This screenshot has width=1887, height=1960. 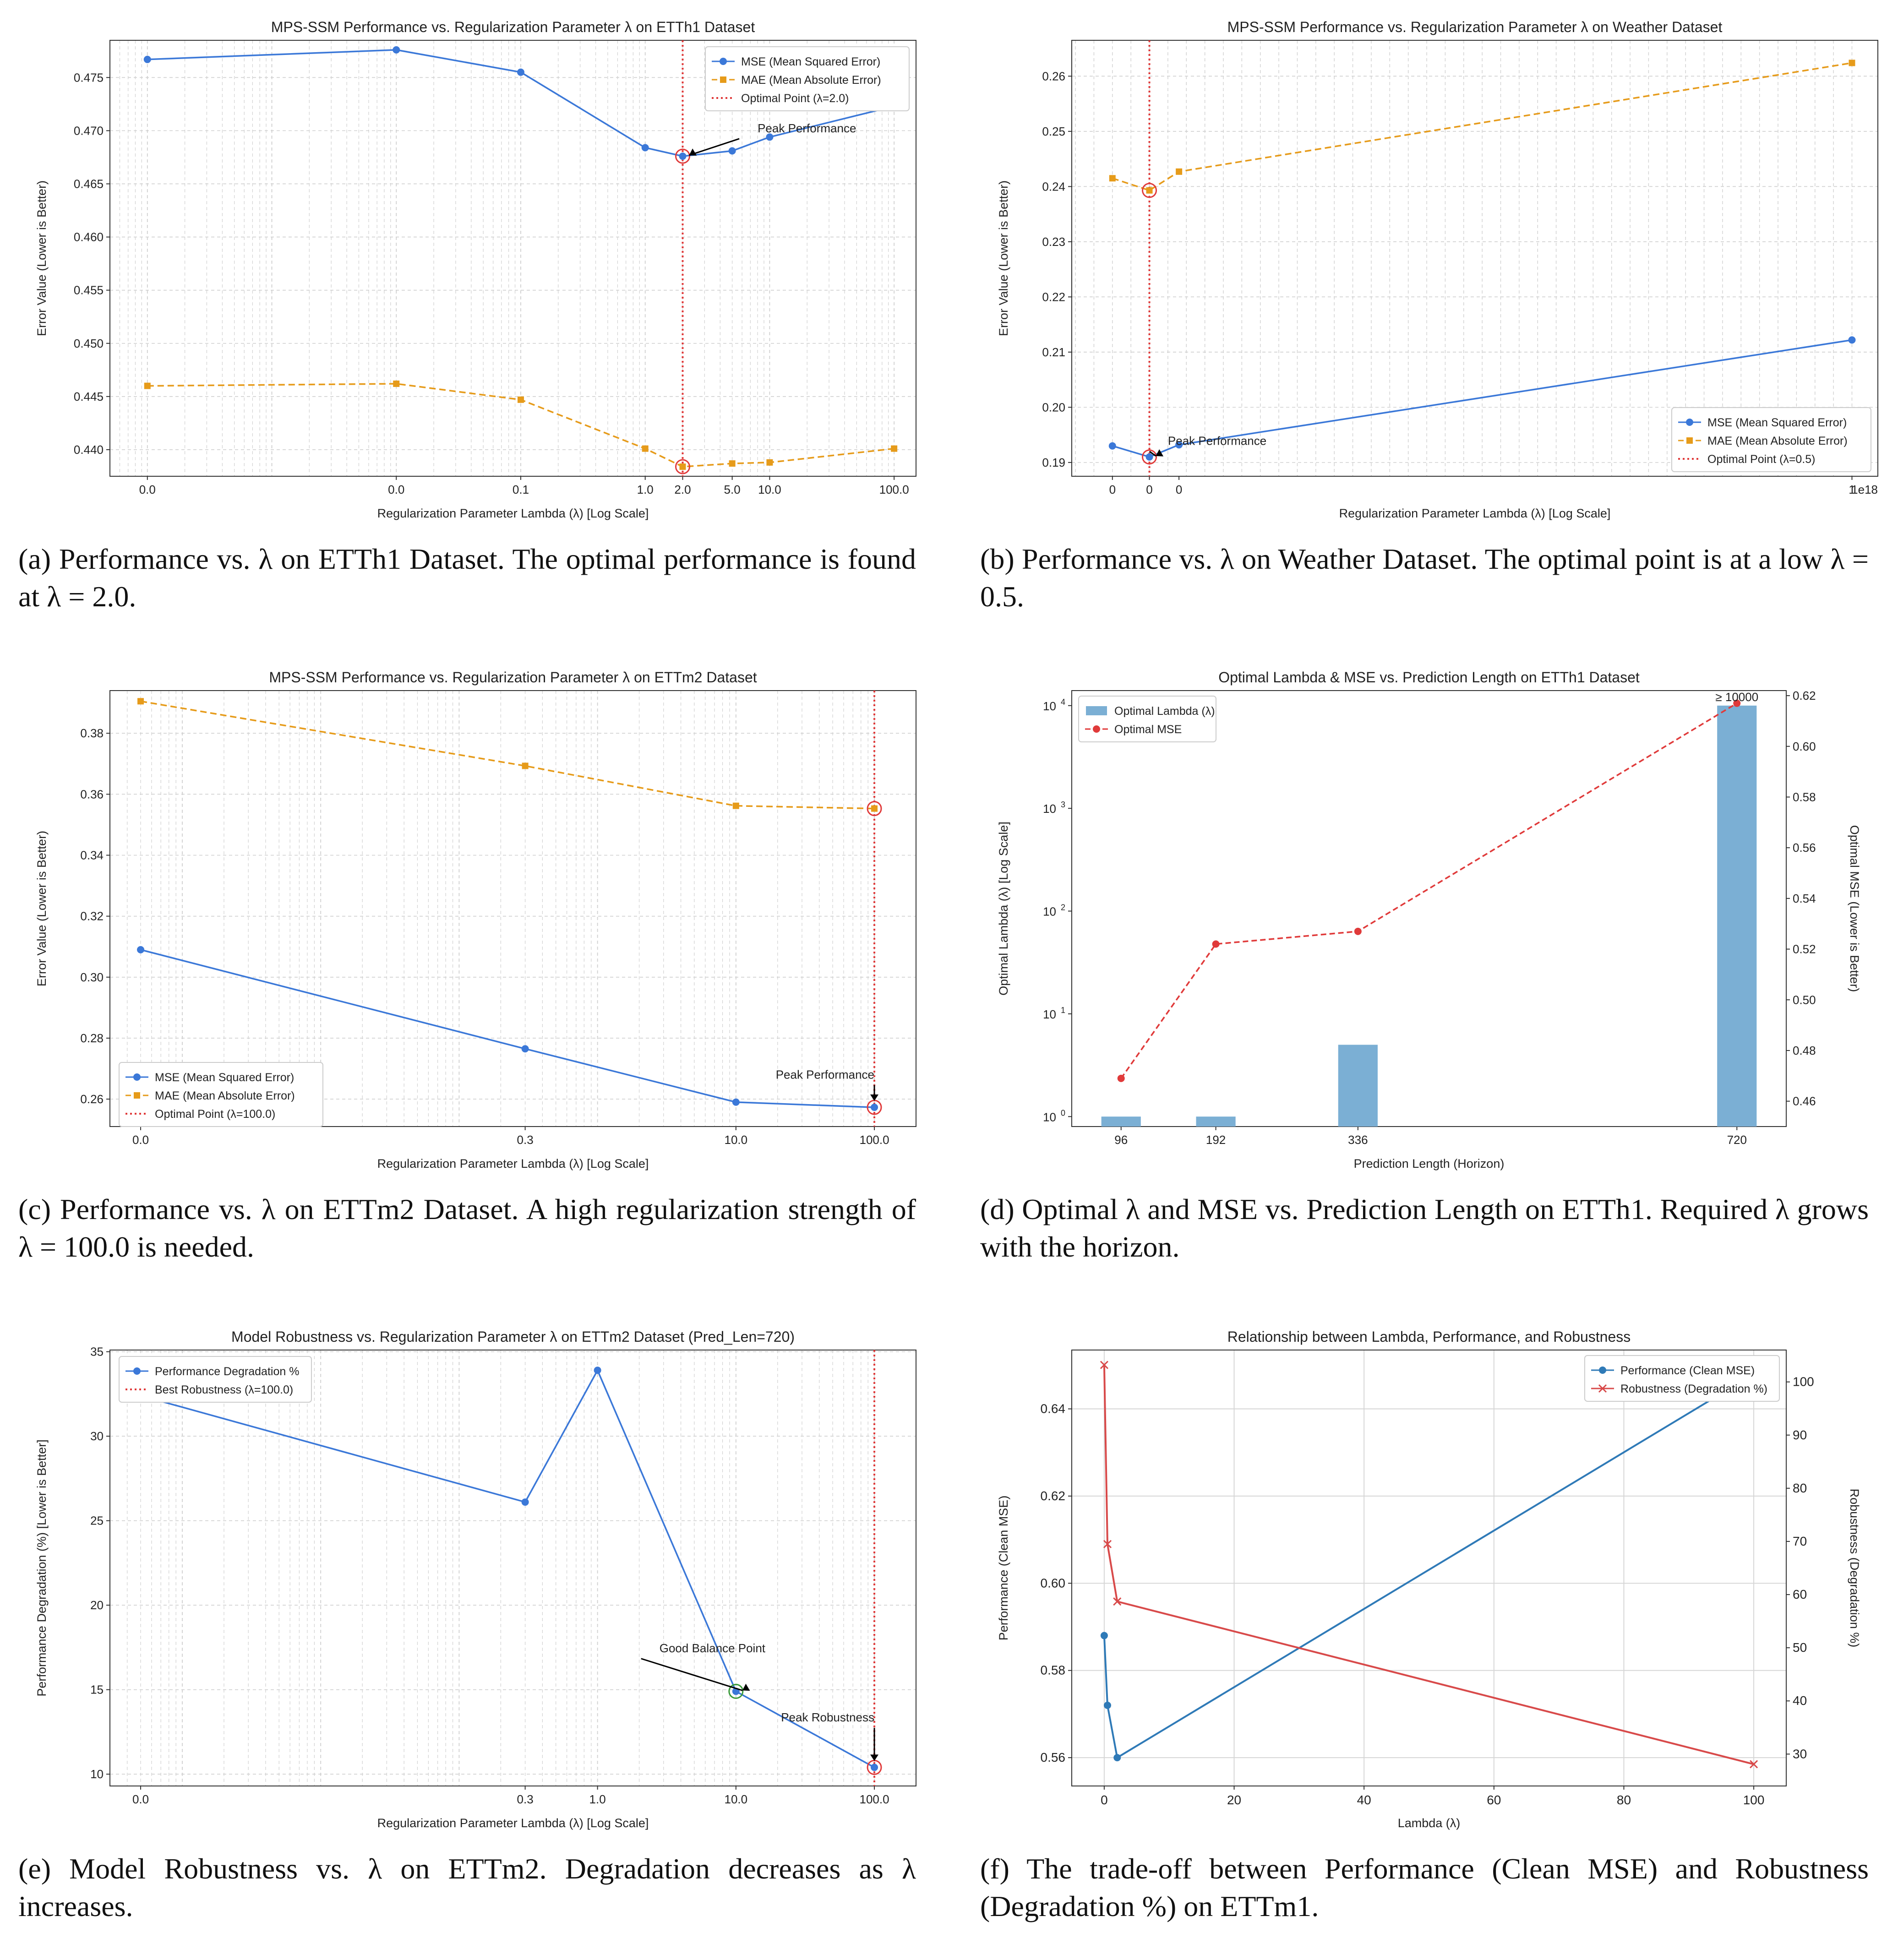 What do you see at coordinates (1761, 459) in the screenshot?
I see `legend-label: Optimal Point (λ=0.5)` at bounding box center [1761, 459].